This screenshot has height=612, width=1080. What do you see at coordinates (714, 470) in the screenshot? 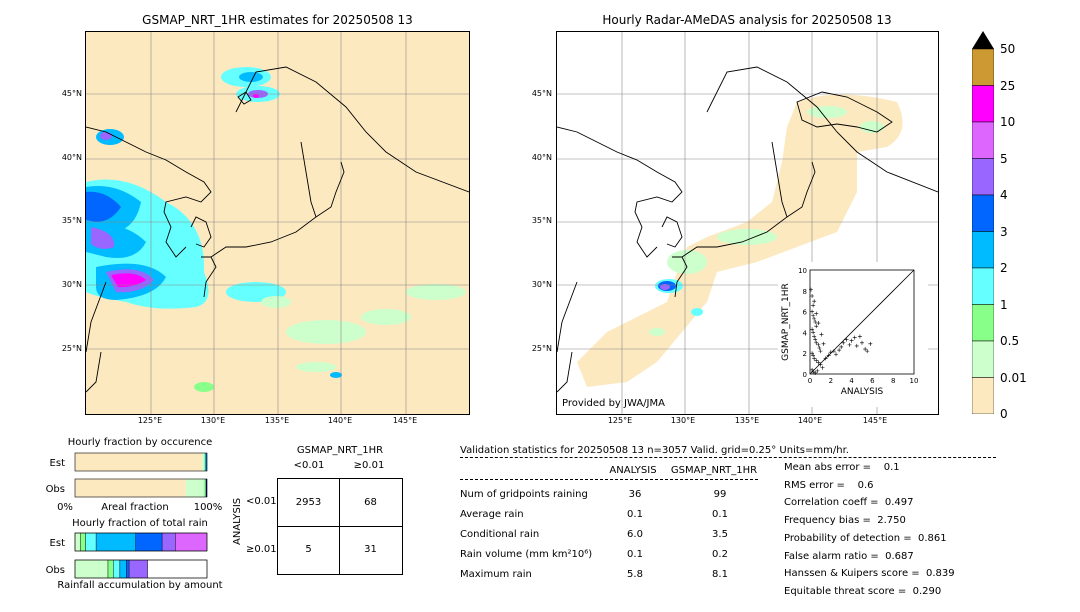
I see `stats-col-gsmap: GSMAP_NRT_1HR` at bounding box center [714, 470].